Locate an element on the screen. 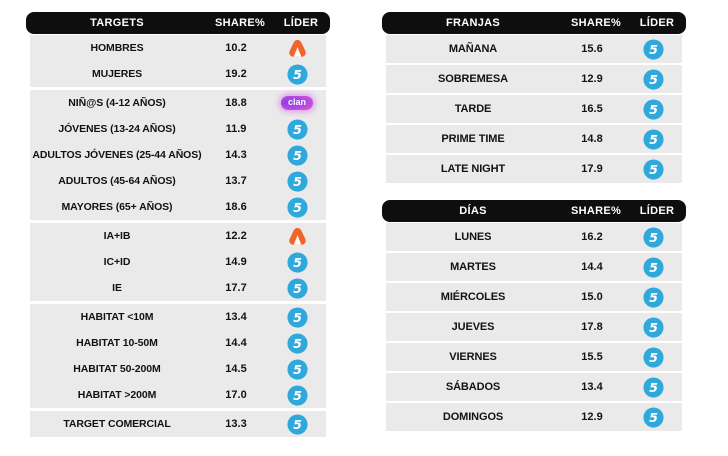  row-label: SÁBADOS is located at coordinates (473, 387).